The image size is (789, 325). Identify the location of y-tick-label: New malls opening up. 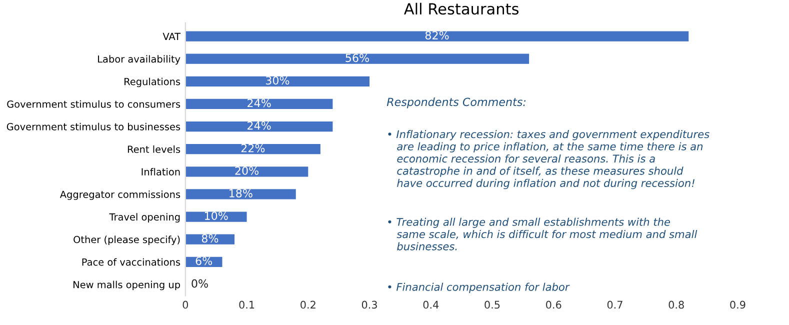
(127, 285).